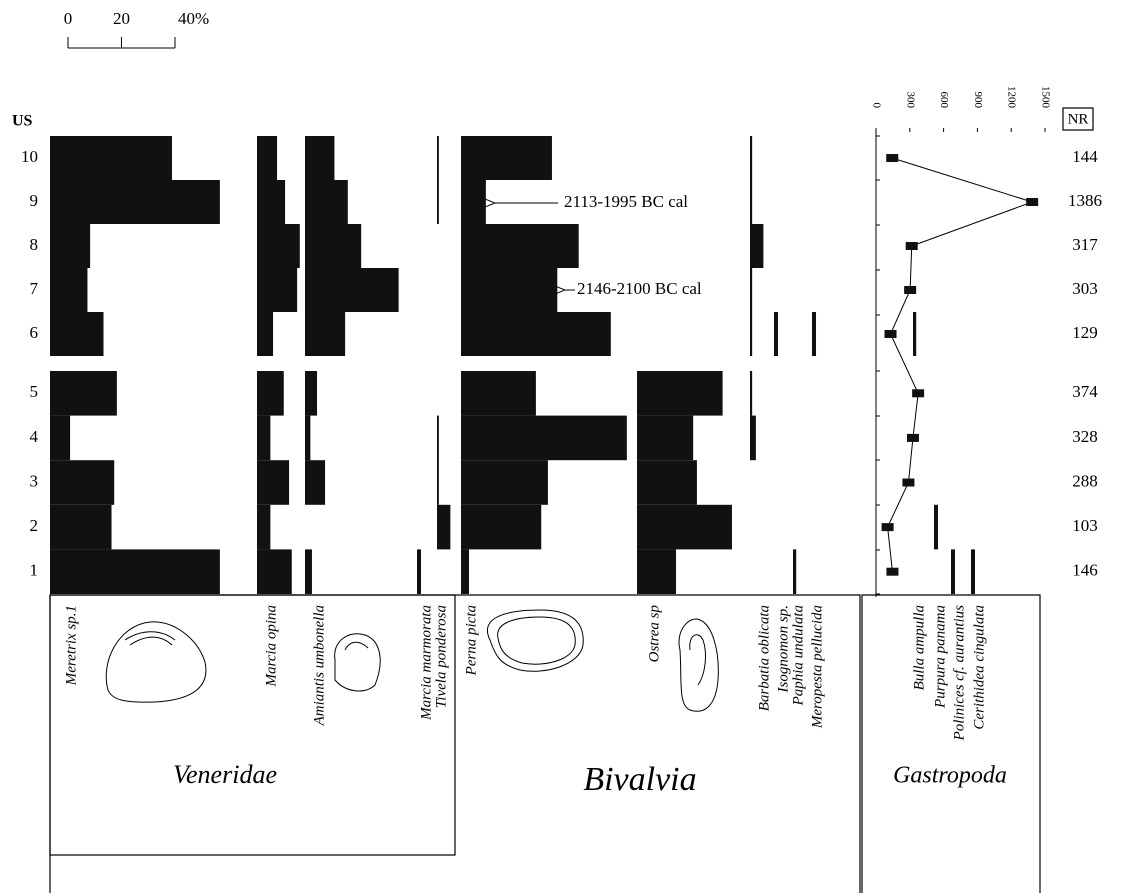 Image resolution: width=1123 pixels, height=893 pixels. What do you see at coordinates (34, 200) in the screenshot?
I see `layer-label: 9` at bounding box center [34, 200].